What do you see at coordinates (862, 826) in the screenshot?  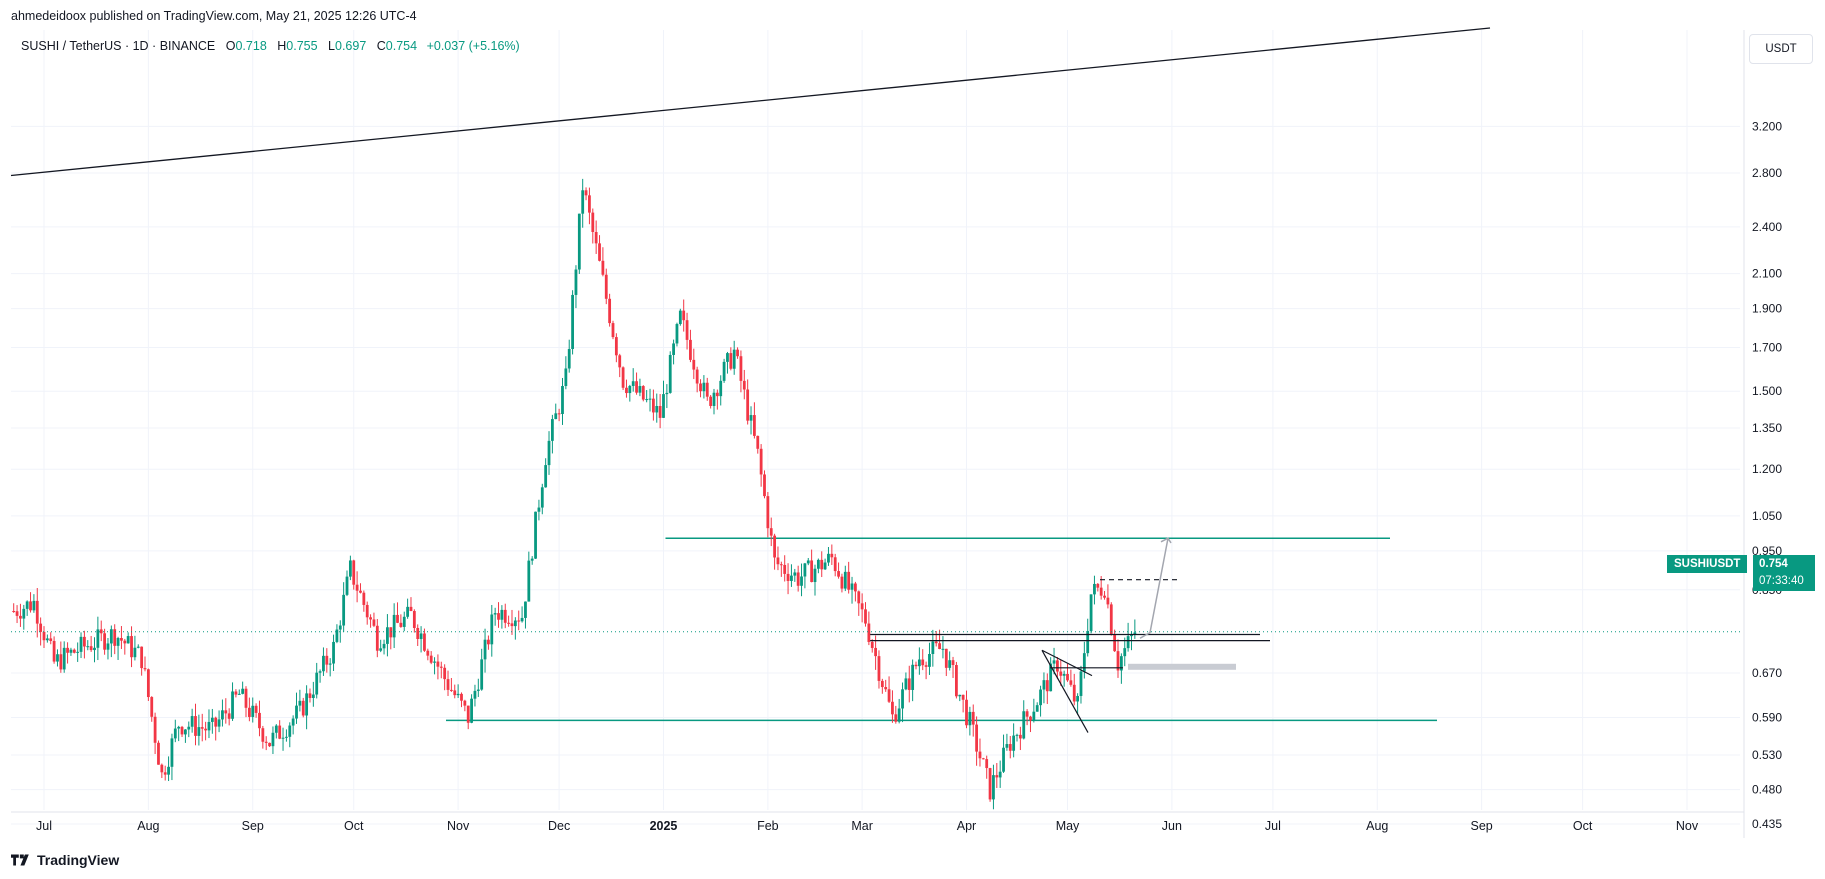 I see `time-tick-label: Mar` at bounding box center [862, 826].